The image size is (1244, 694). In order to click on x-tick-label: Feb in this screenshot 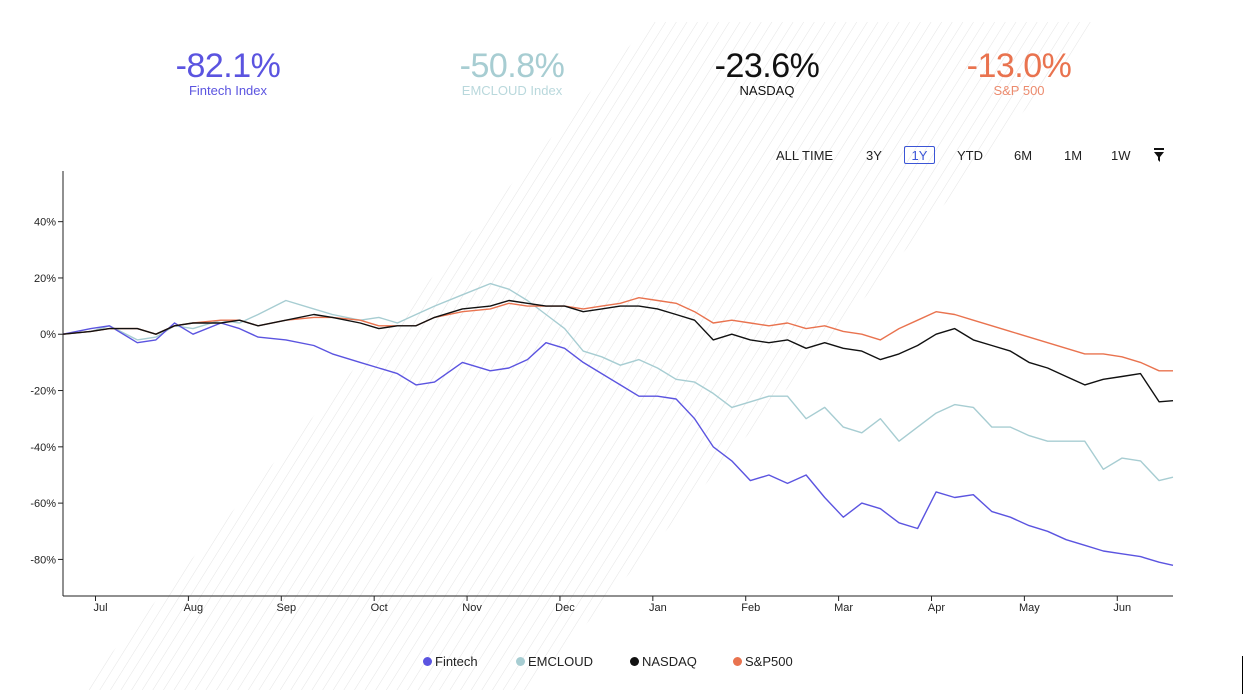, I will do `click(750, 608)`.